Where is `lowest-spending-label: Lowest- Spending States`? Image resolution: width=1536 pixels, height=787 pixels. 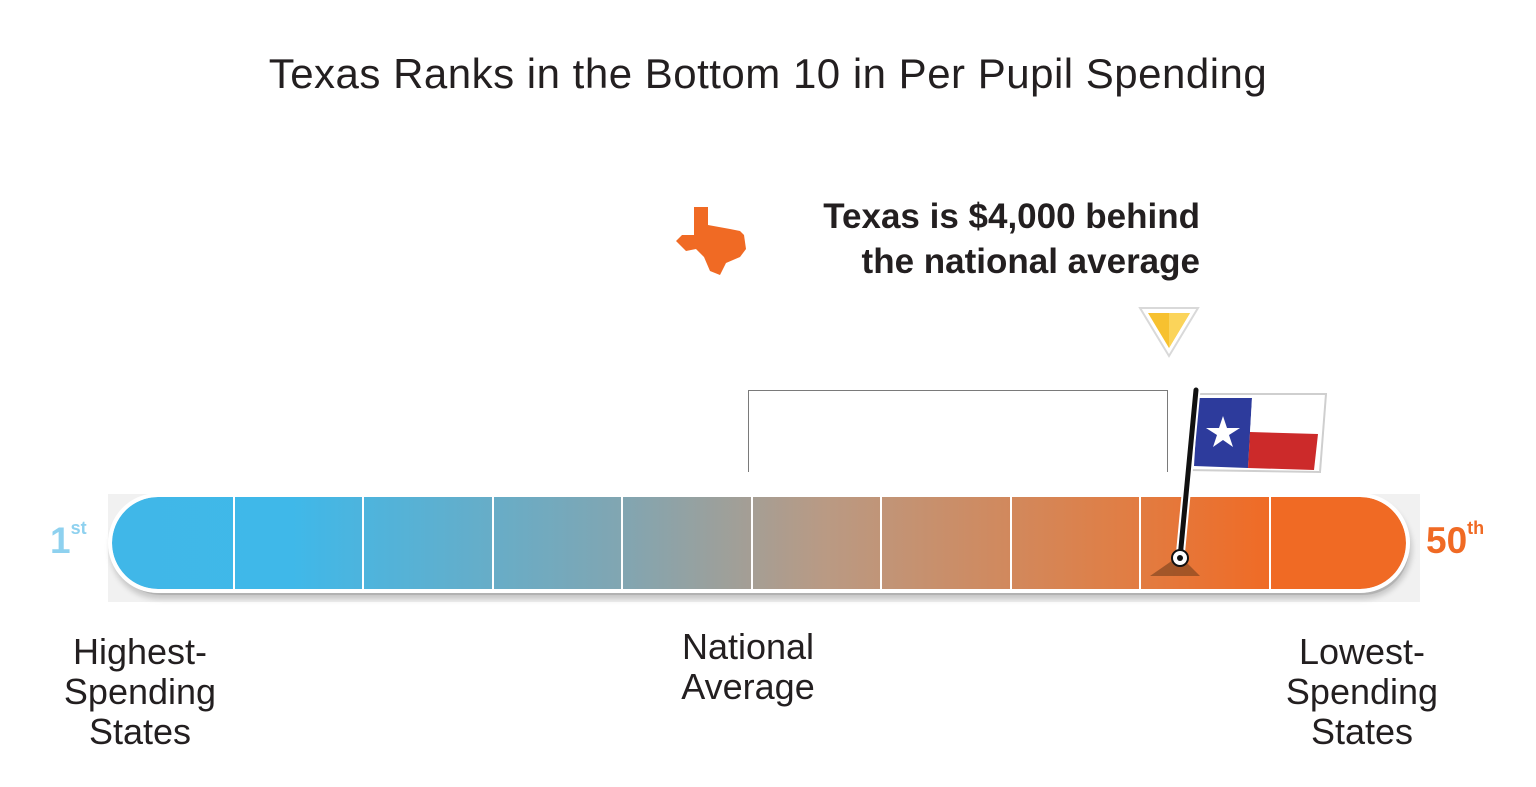
lowest-spending-label: Lowest- Spending States is located at coordinates (1362, 691).